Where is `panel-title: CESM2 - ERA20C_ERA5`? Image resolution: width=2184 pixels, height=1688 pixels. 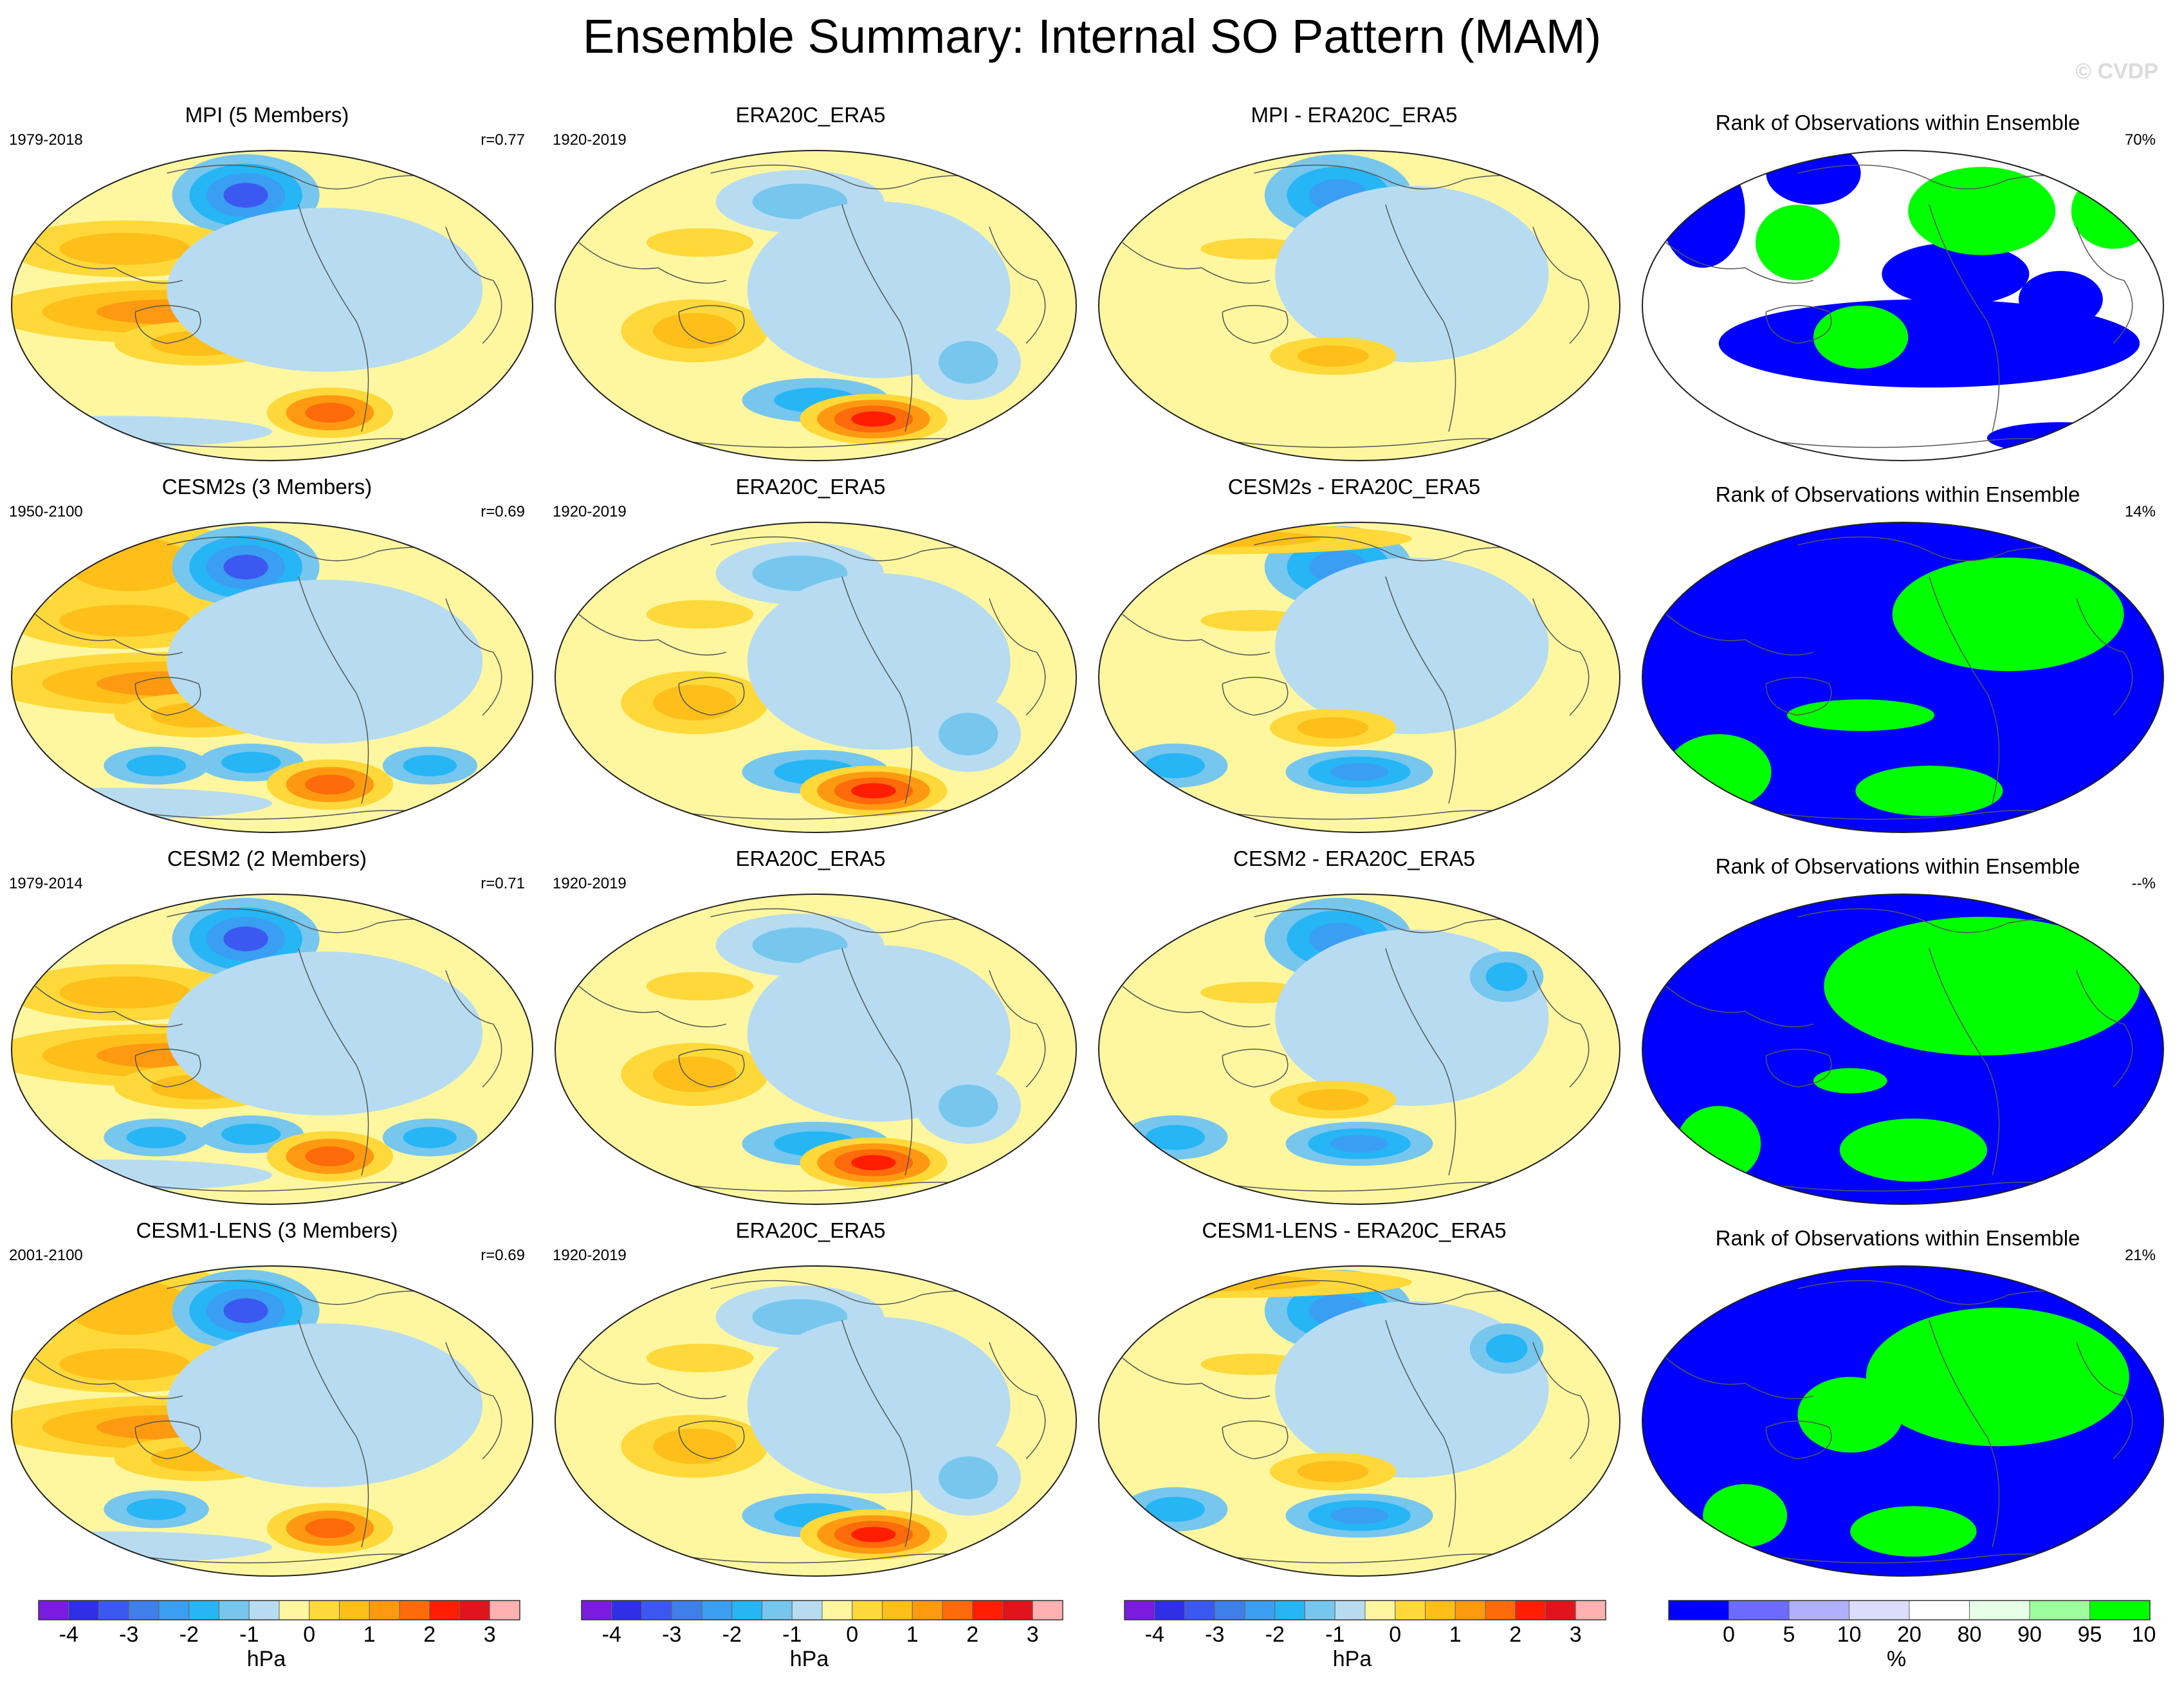 panel-title: CESM2 - ERA20C_ERA5 is located at coordinates (1354, 858).